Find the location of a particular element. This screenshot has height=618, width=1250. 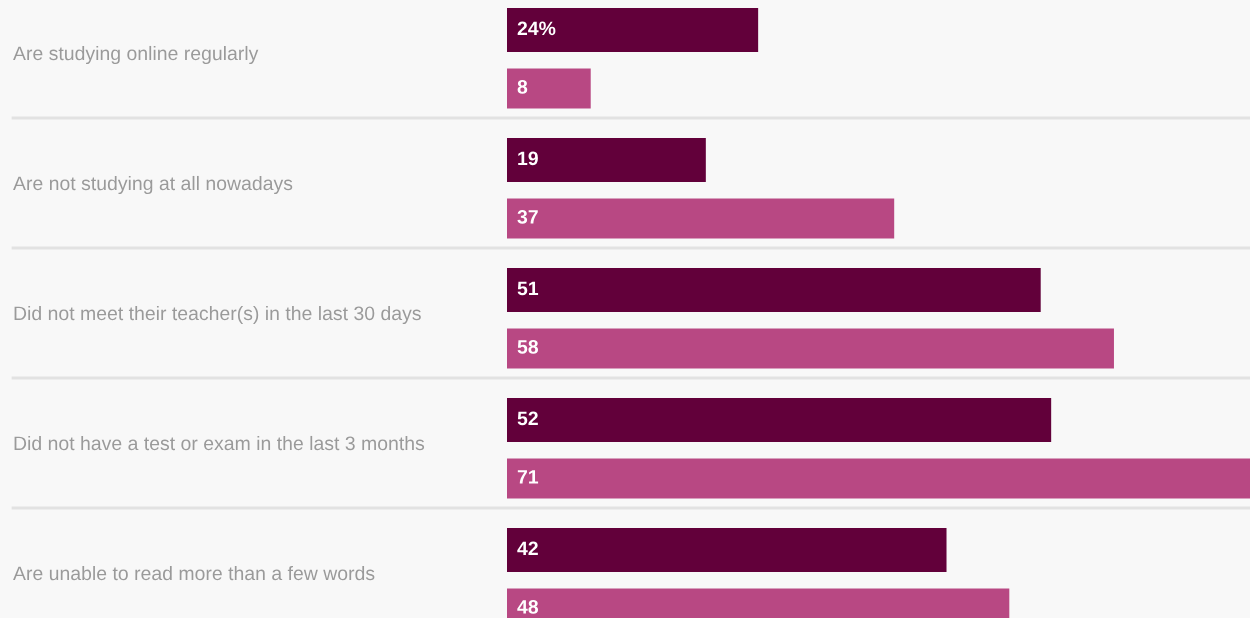

y-tick-label: Did not have a test or exam in the last 3 months is located at coordinates (219, 443).